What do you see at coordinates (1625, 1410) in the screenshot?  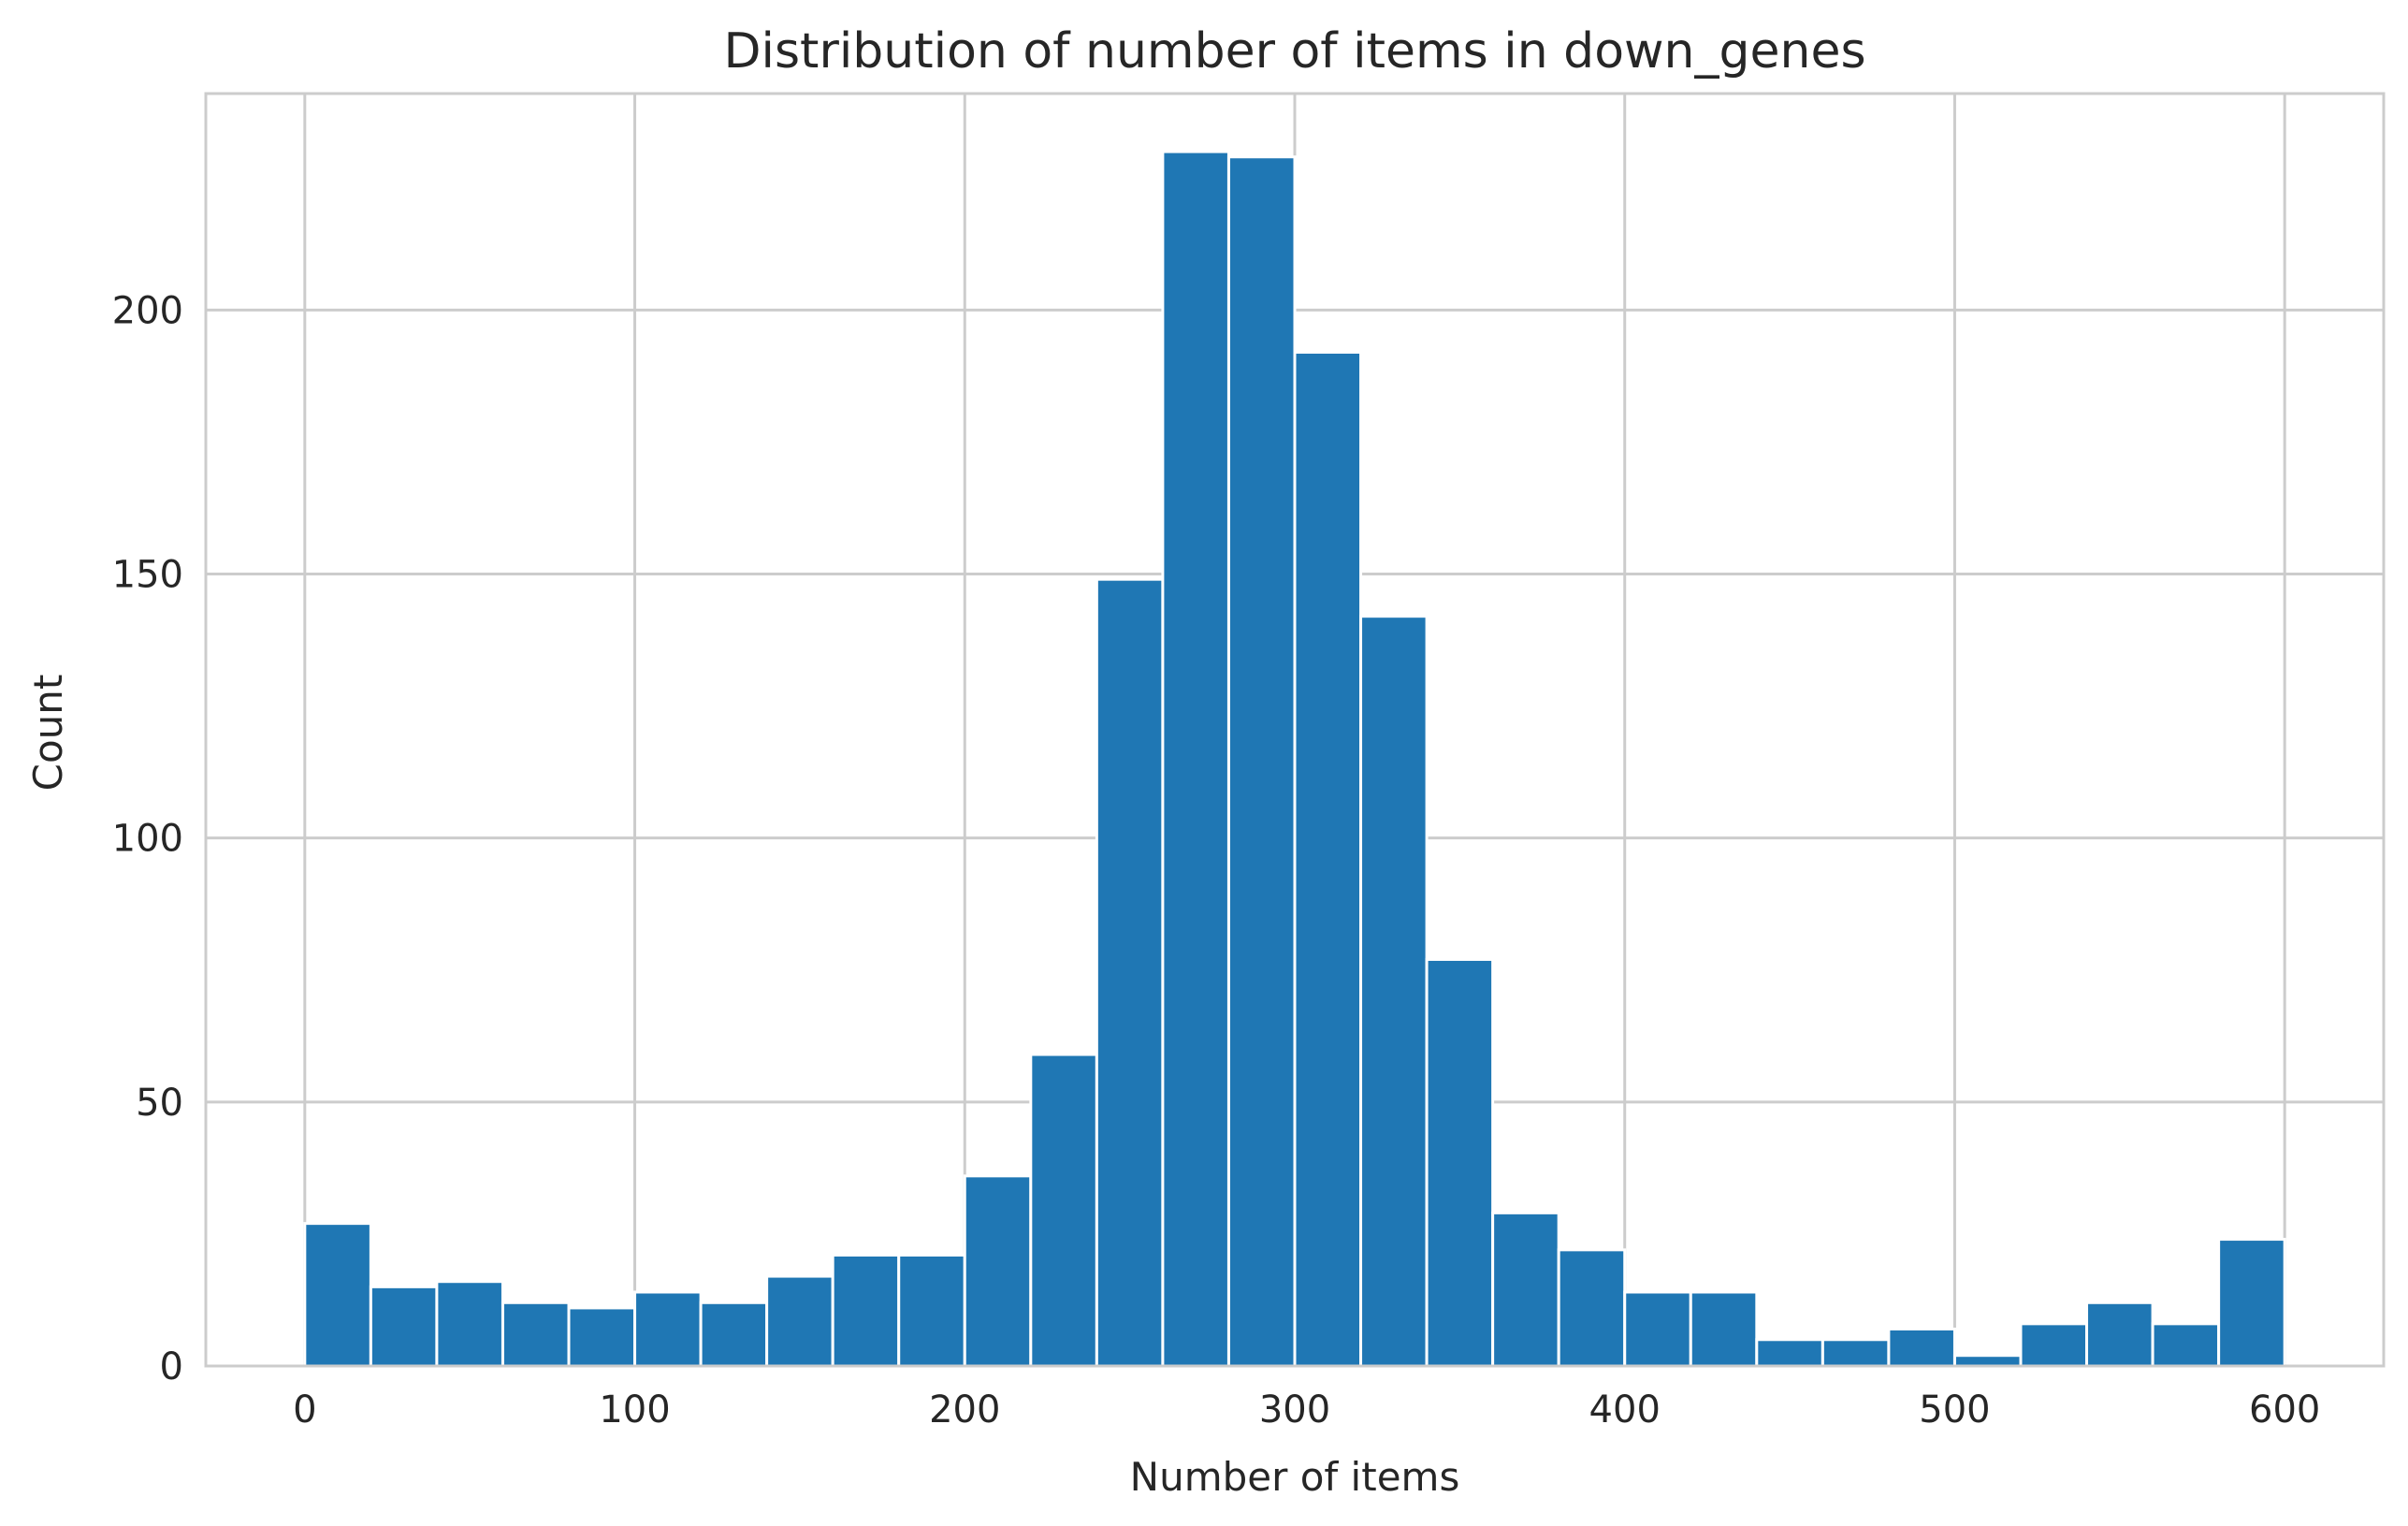 I see `x-tick-label: 400` at bounding box center [1625, 1410].